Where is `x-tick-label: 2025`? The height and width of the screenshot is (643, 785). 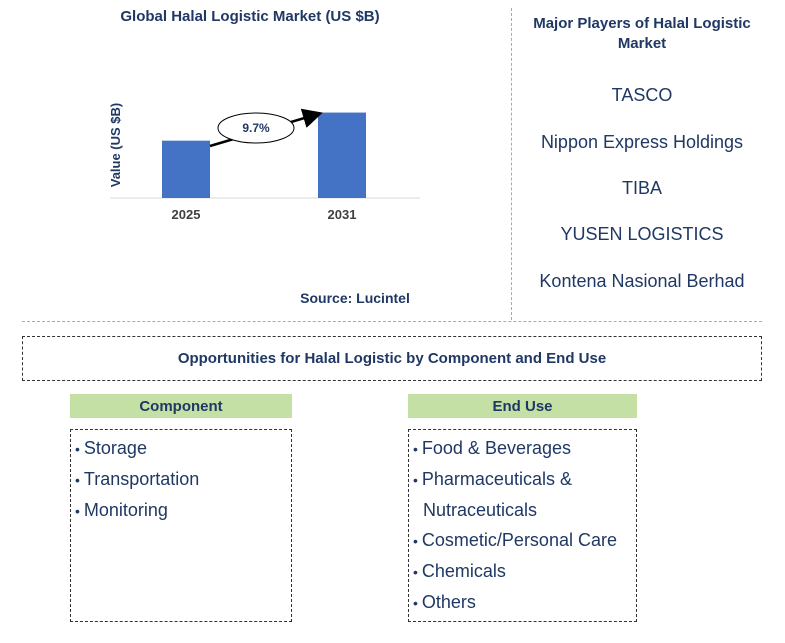
x-tick-label: 2025 is located at coordinates (186, 214).